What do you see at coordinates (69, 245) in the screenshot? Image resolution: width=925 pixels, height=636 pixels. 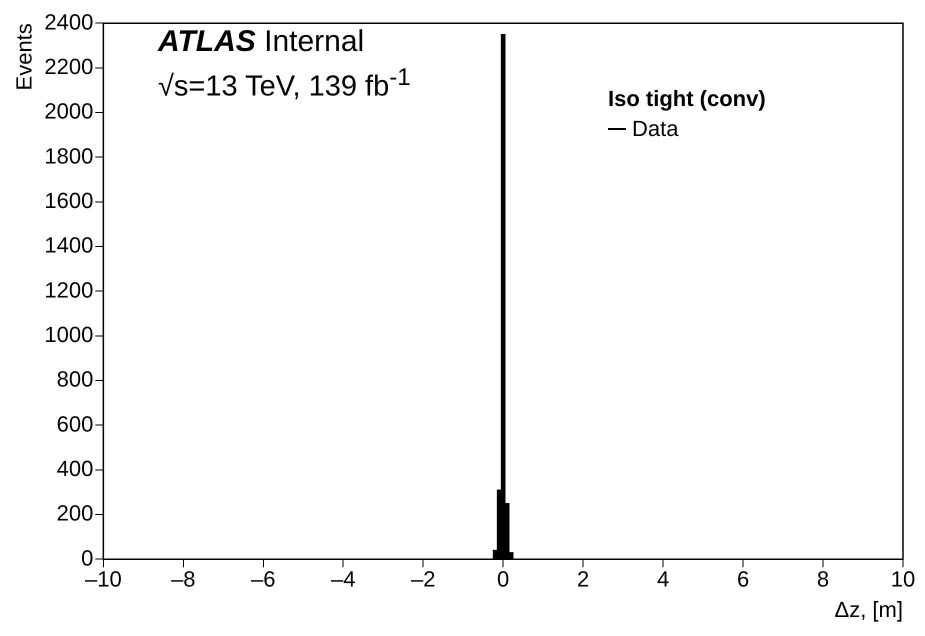 I see `y-tick-label: 1400` at bounding box center [69, 245].